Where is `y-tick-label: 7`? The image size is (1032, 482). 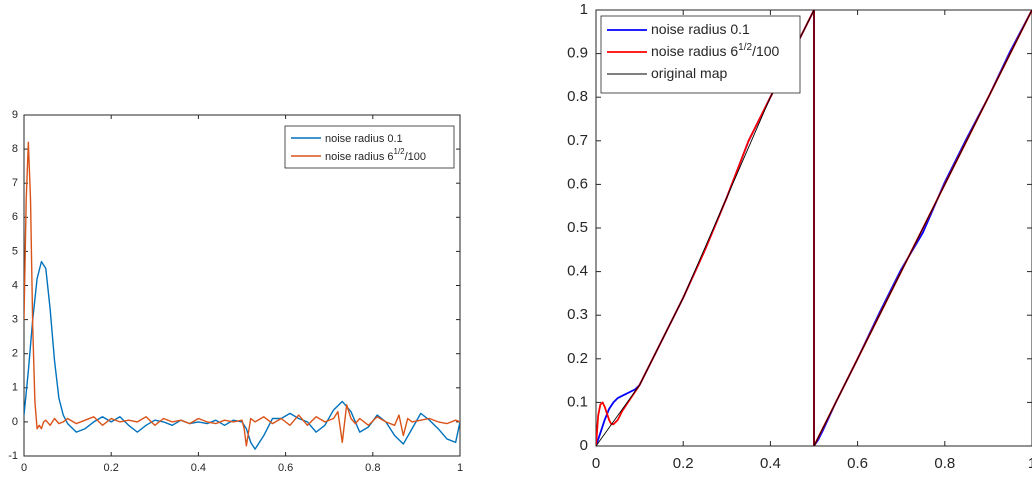
y-tick-label: 7 is located at coordinates (15, 183).